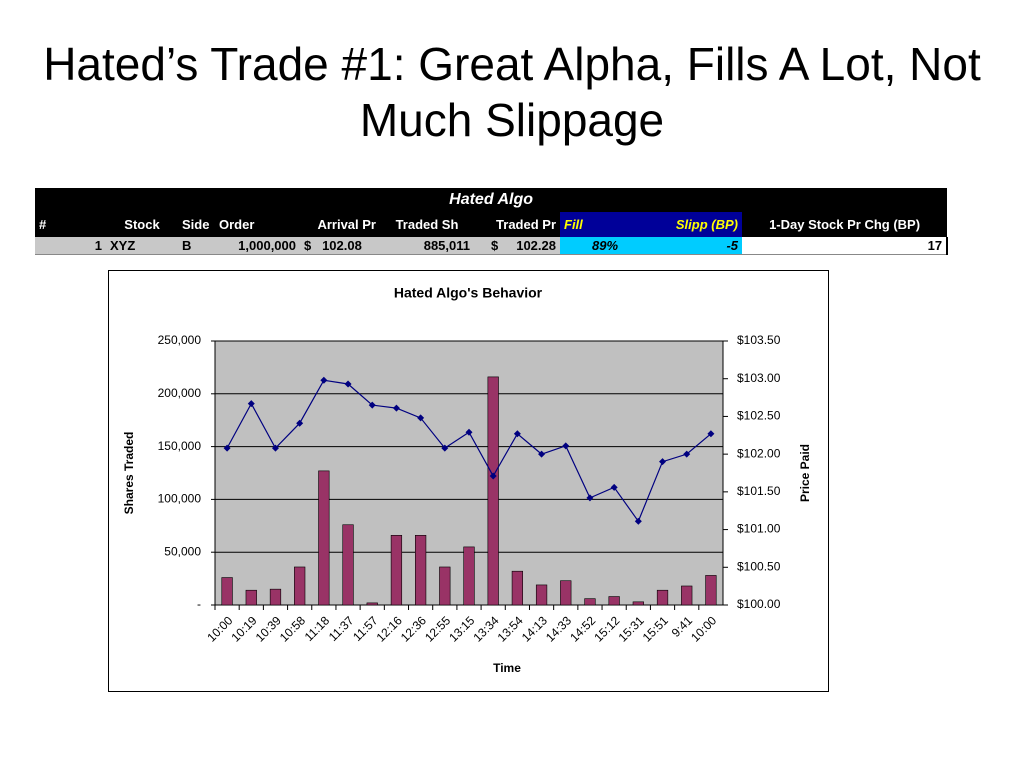 This screenshot has width=1024, height=768. Describe the element at coordinates (70, 246) in the screenshot. I see `table-cell: 1` at that location.